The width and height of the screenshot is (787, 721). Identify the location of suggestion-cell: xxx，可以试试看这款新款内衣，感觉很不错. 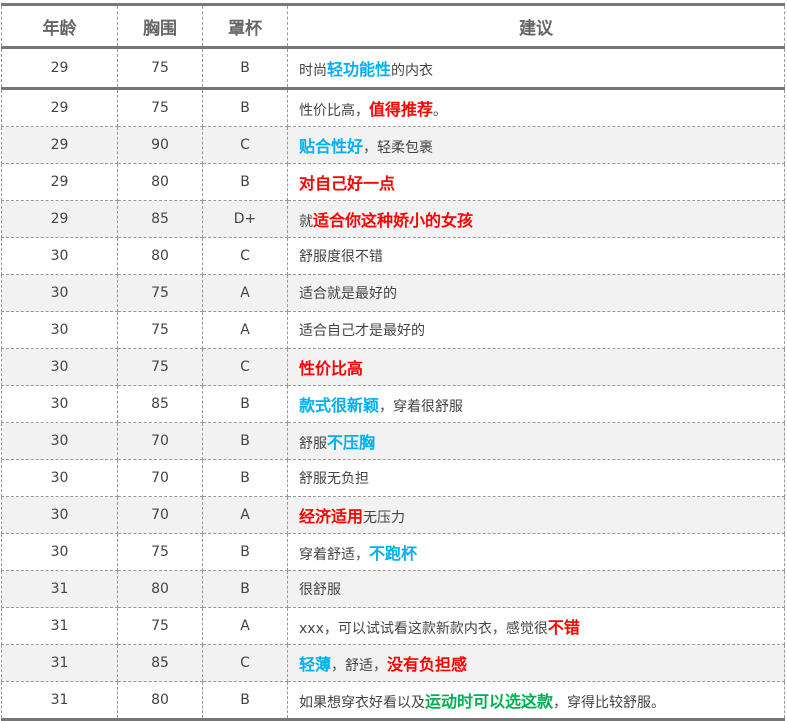
(536, 626).